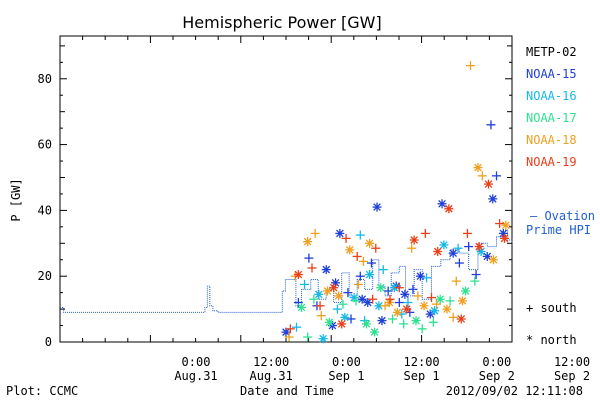  I want to click on y-tick-label: 0, so click(48, 342).